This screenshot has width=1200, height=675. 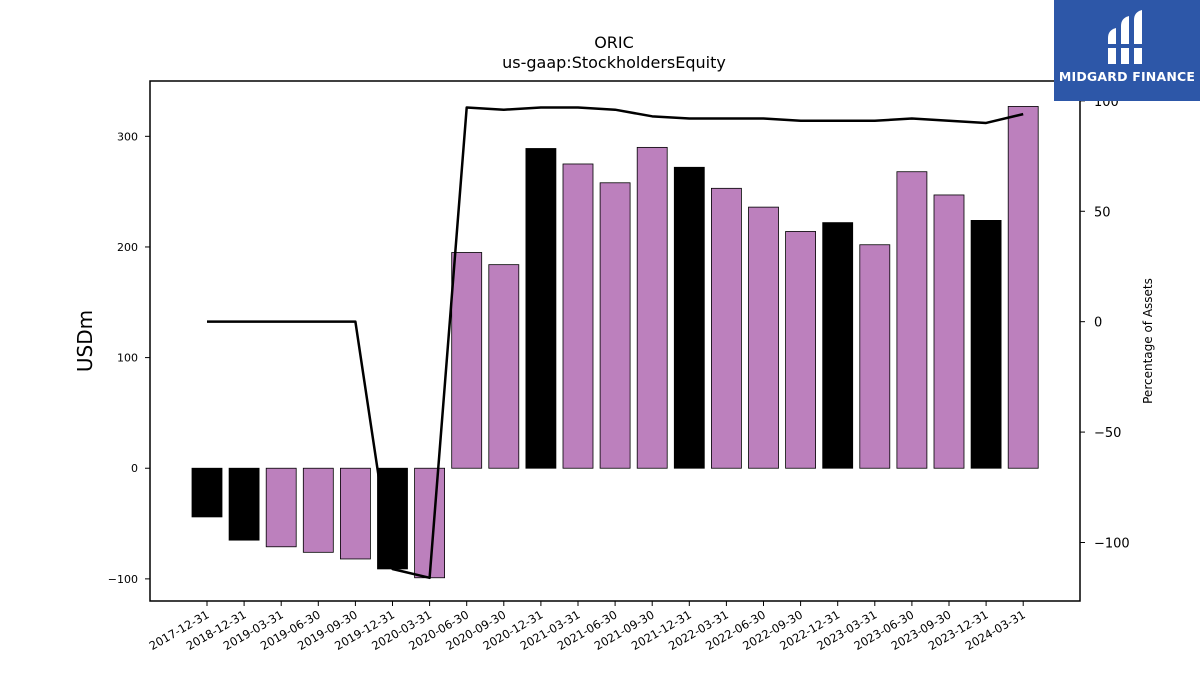 I want to click on chart-subtitle: us-gaap:StockholdersEquity, so click(x=614, y=62).